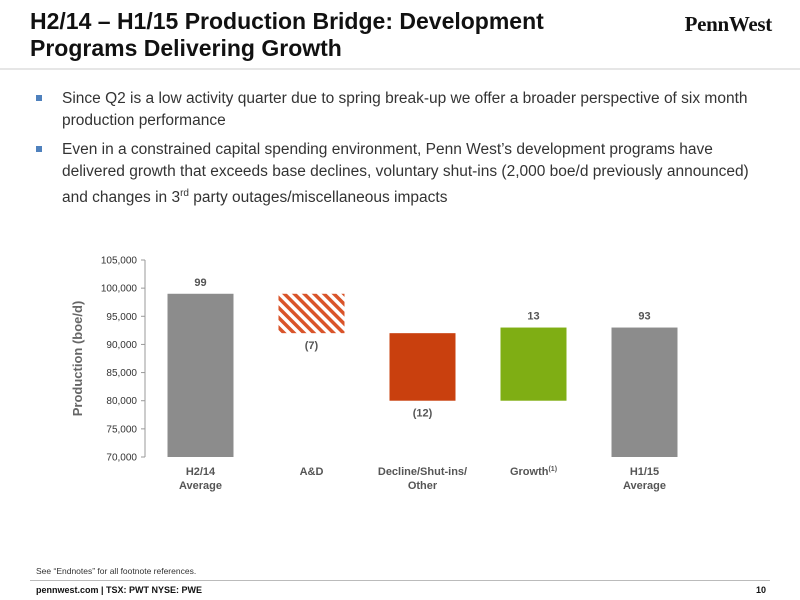  What do you see at coordinates (644, 317) in the screenshot?
I see `bar-value-label: 93` at bounding box center [644, 317].